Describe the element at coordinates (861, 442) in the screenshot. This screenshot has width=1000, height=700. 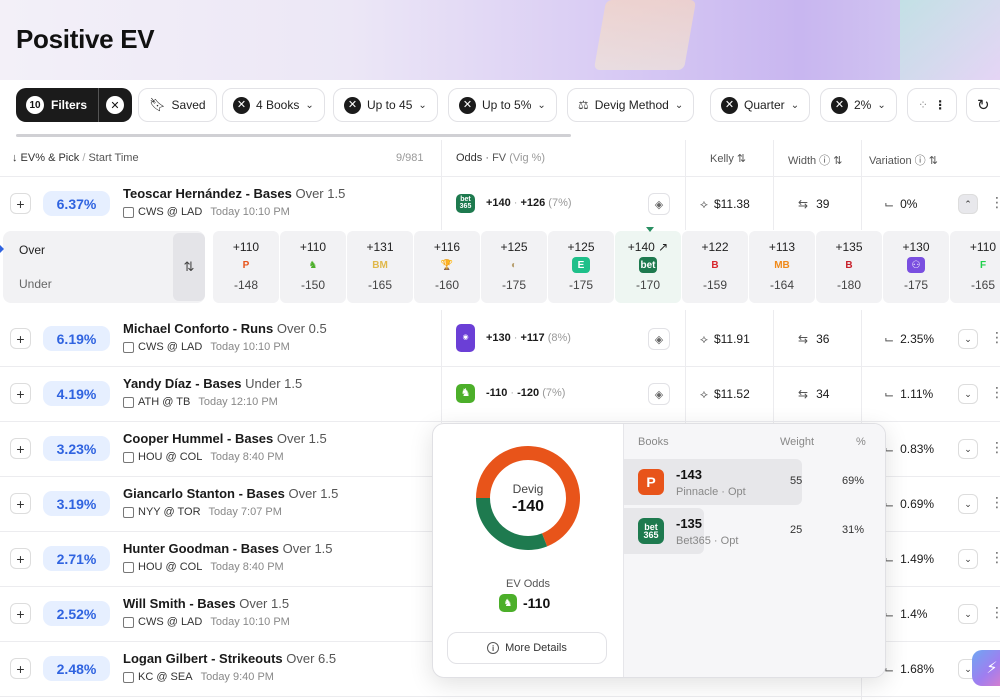
I see `pct-column-header: %` at that location.